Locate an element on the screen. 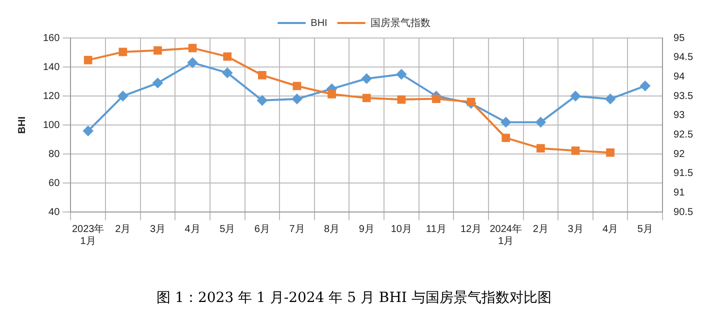  legend-label: BHI is located at coordinates (319, 23).